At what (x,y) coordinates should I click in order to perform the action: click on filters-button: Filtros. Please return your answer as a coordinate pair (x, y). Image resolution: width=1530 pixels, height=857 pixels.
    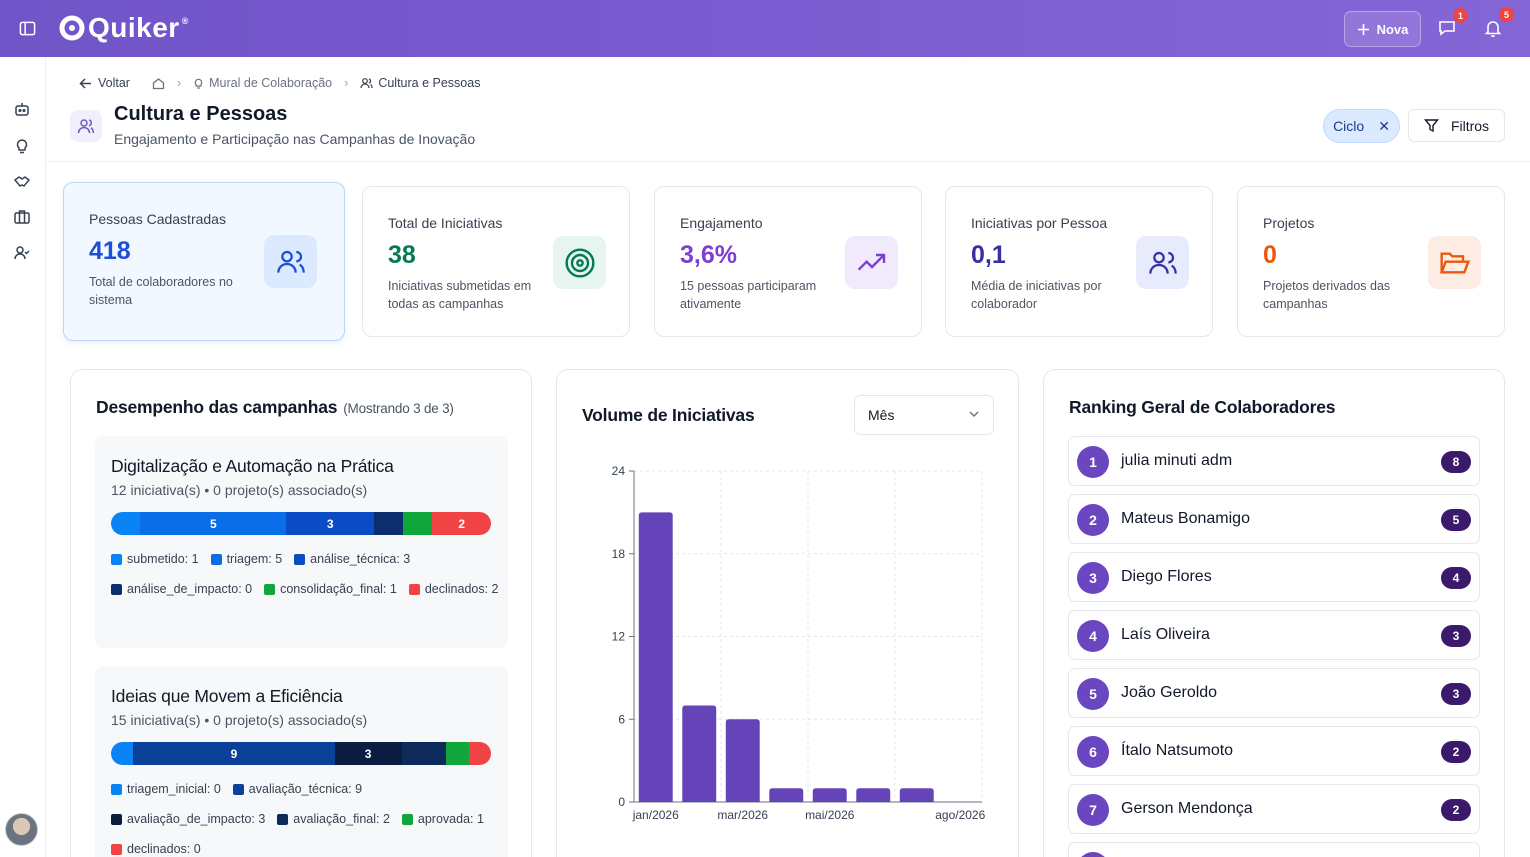
    Looking at the image, I should click on (1456, 125).